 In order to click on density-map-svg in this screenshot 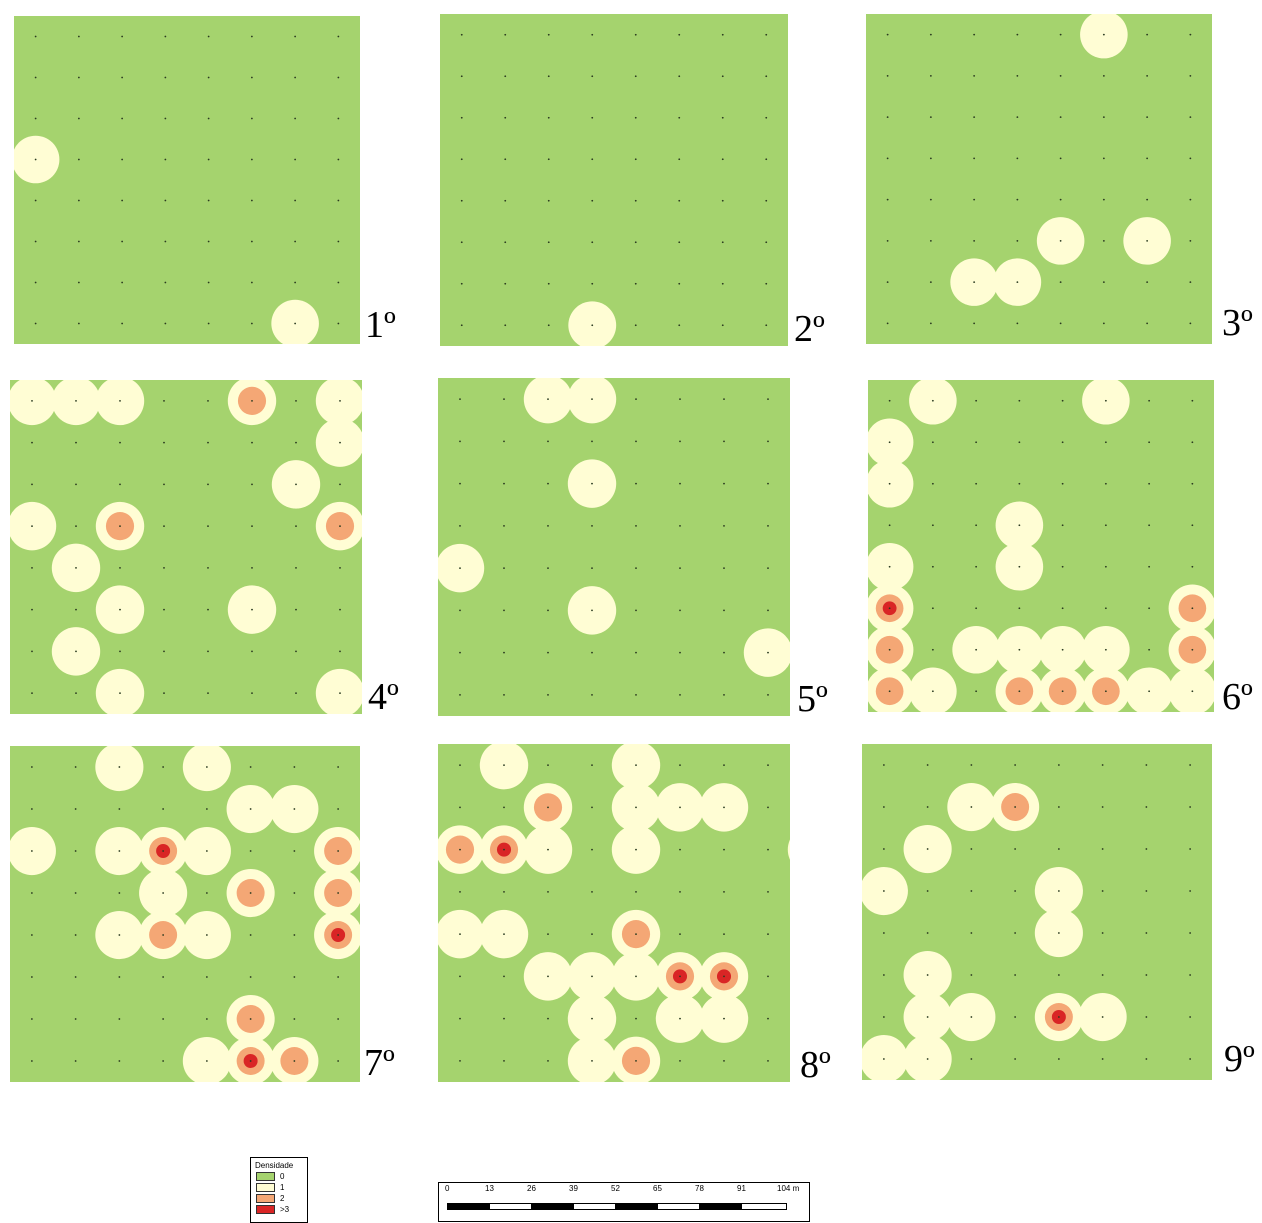, I will do `click(186, 547)`.